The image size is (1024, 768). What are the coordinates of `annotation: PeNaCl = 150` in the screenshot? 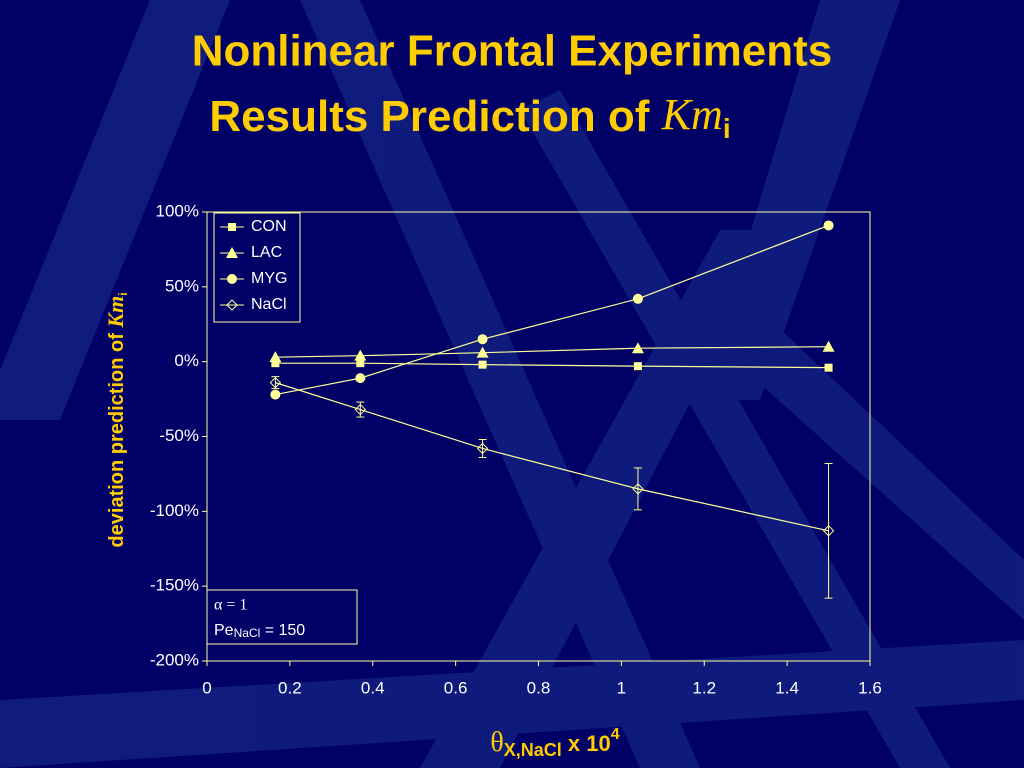 It's located at (259, 631).